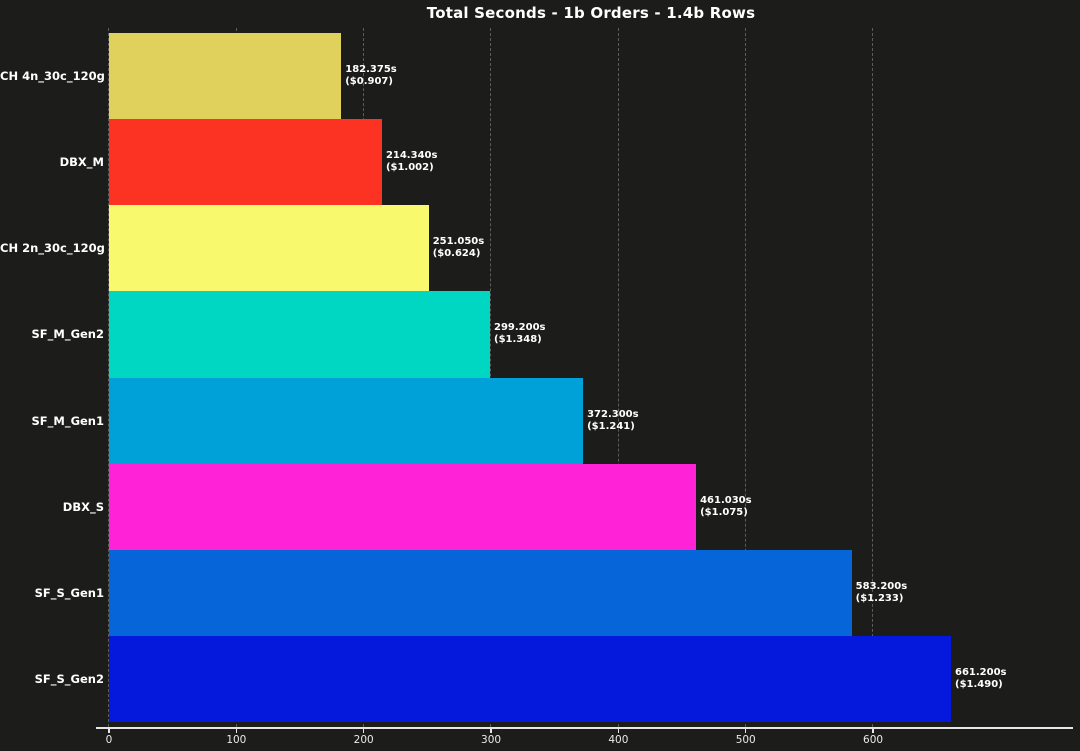 The width and height of the screenshot is (1080, 751). What do you see at coordinates (530, 678) in the screenshot?
I see `bar-SF_S_Gen2` at bounding box center [530, 678].